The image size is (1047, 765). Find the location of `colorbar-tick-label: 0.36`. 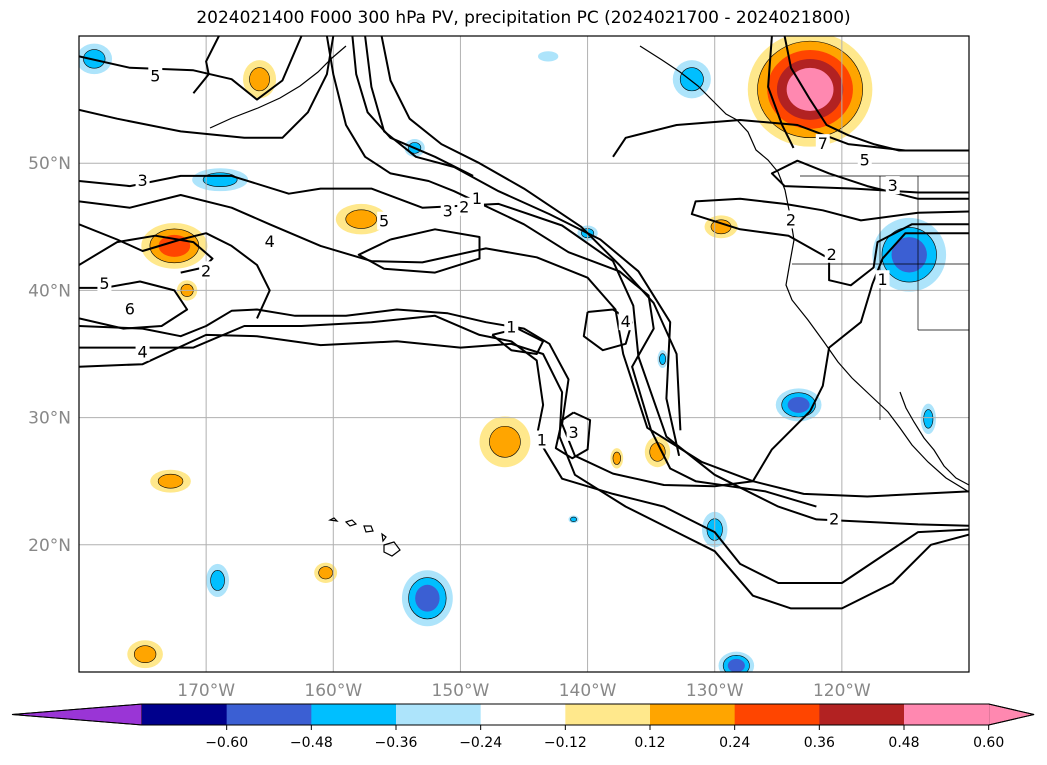

colorbar-tick-label: 0.36 is located at coordinates (819, 743).